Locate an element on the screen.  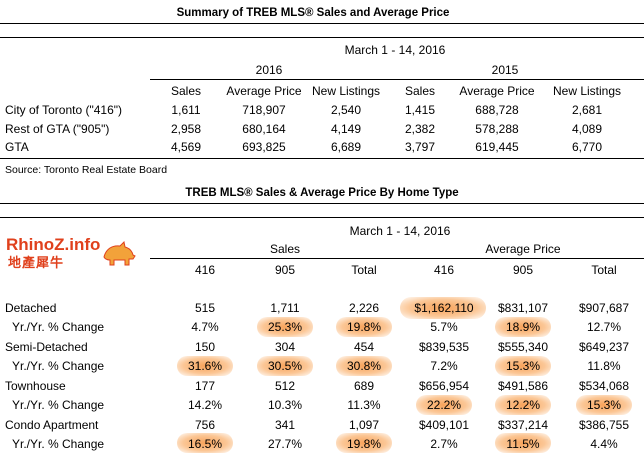
table-cell: $491,586 is located at coordinates (523, 386).